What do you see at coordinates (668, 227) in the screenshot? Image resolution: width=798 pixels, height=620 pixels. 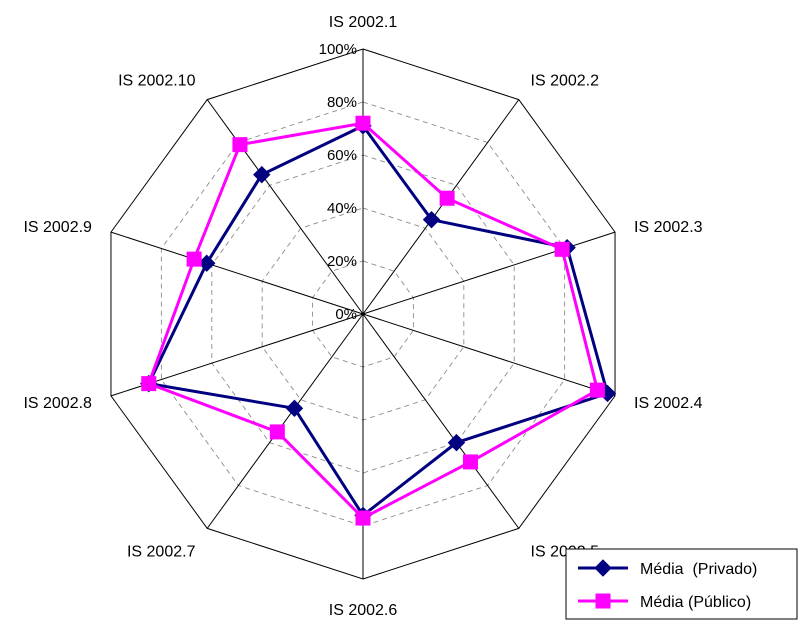 I see `category-label: IS 2002.3` at bounding box center [668, 227].